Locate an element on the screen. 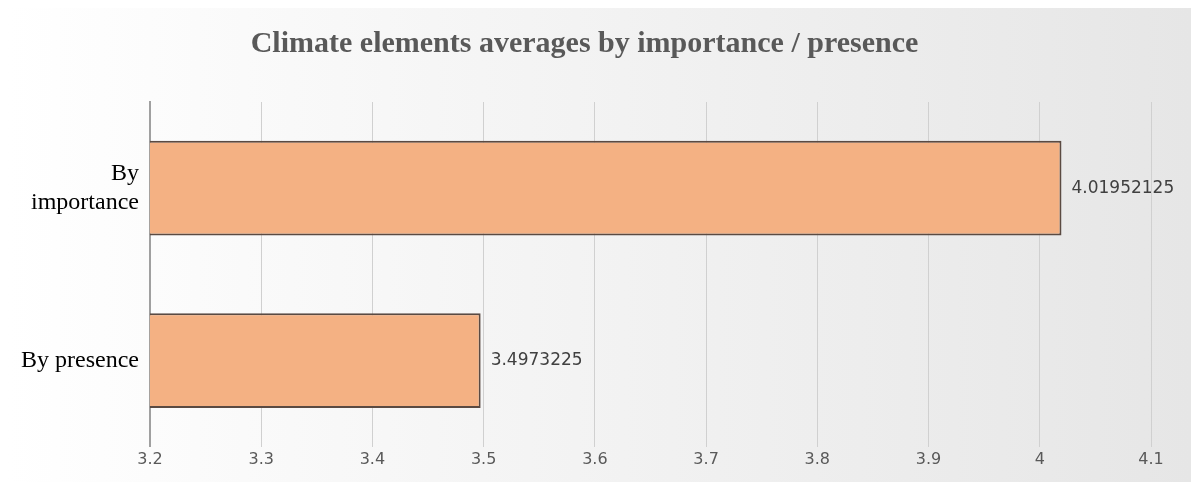  data-label: 4.01952125 is located at coordinates (1123, 186).